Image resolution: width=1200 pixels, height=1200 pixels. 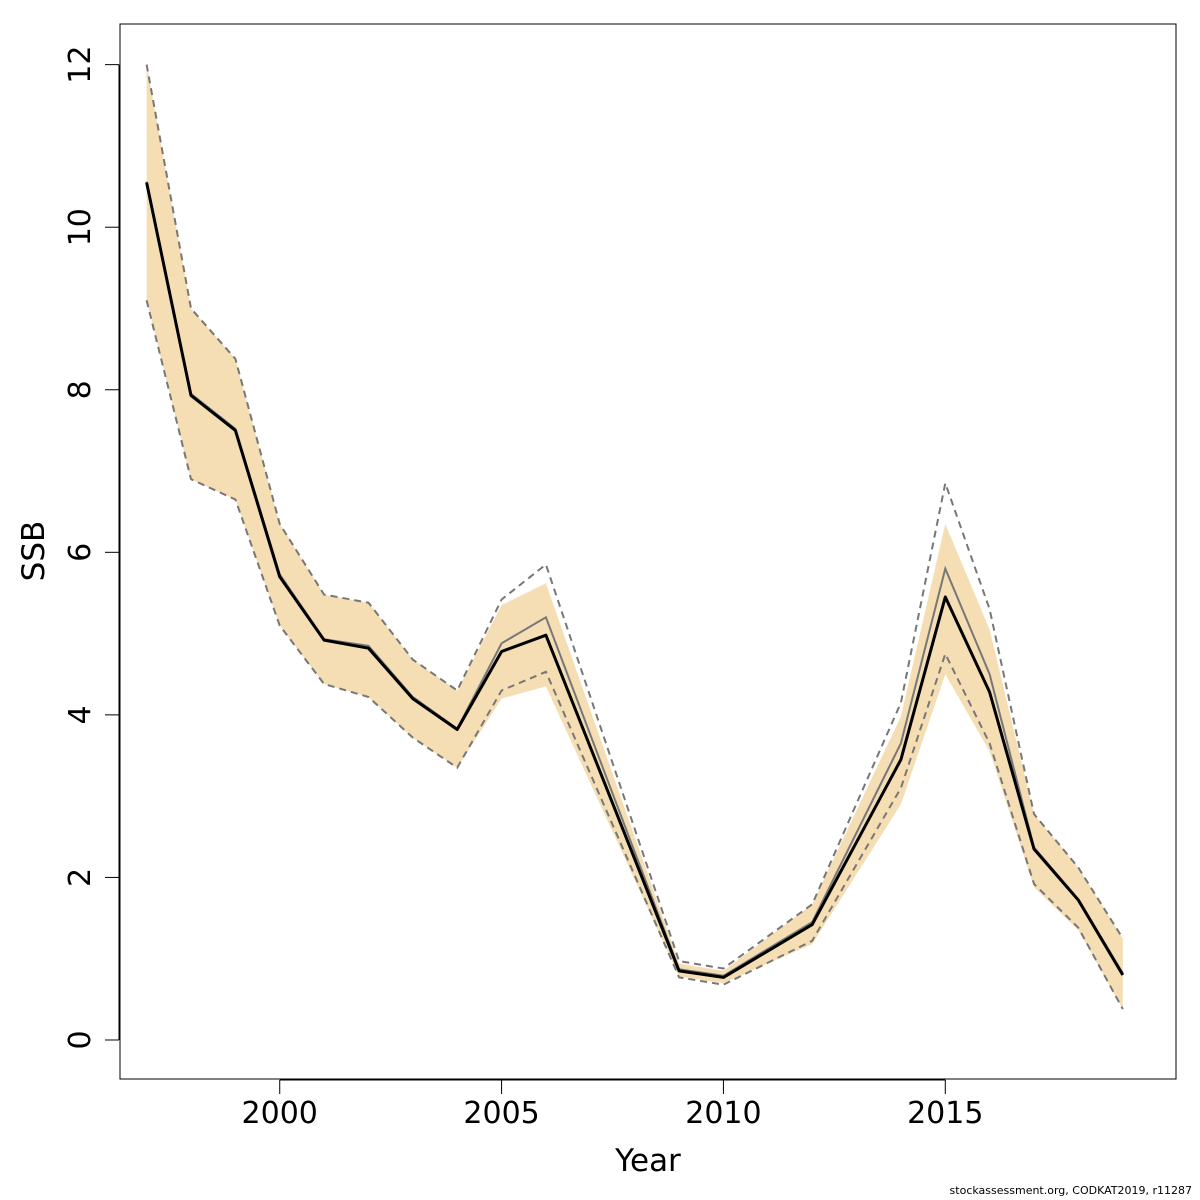 What do you see at coordinates (80, 877) in the screenshot?
I see `y-tick-label: 2` at bounding box center [80, 877].